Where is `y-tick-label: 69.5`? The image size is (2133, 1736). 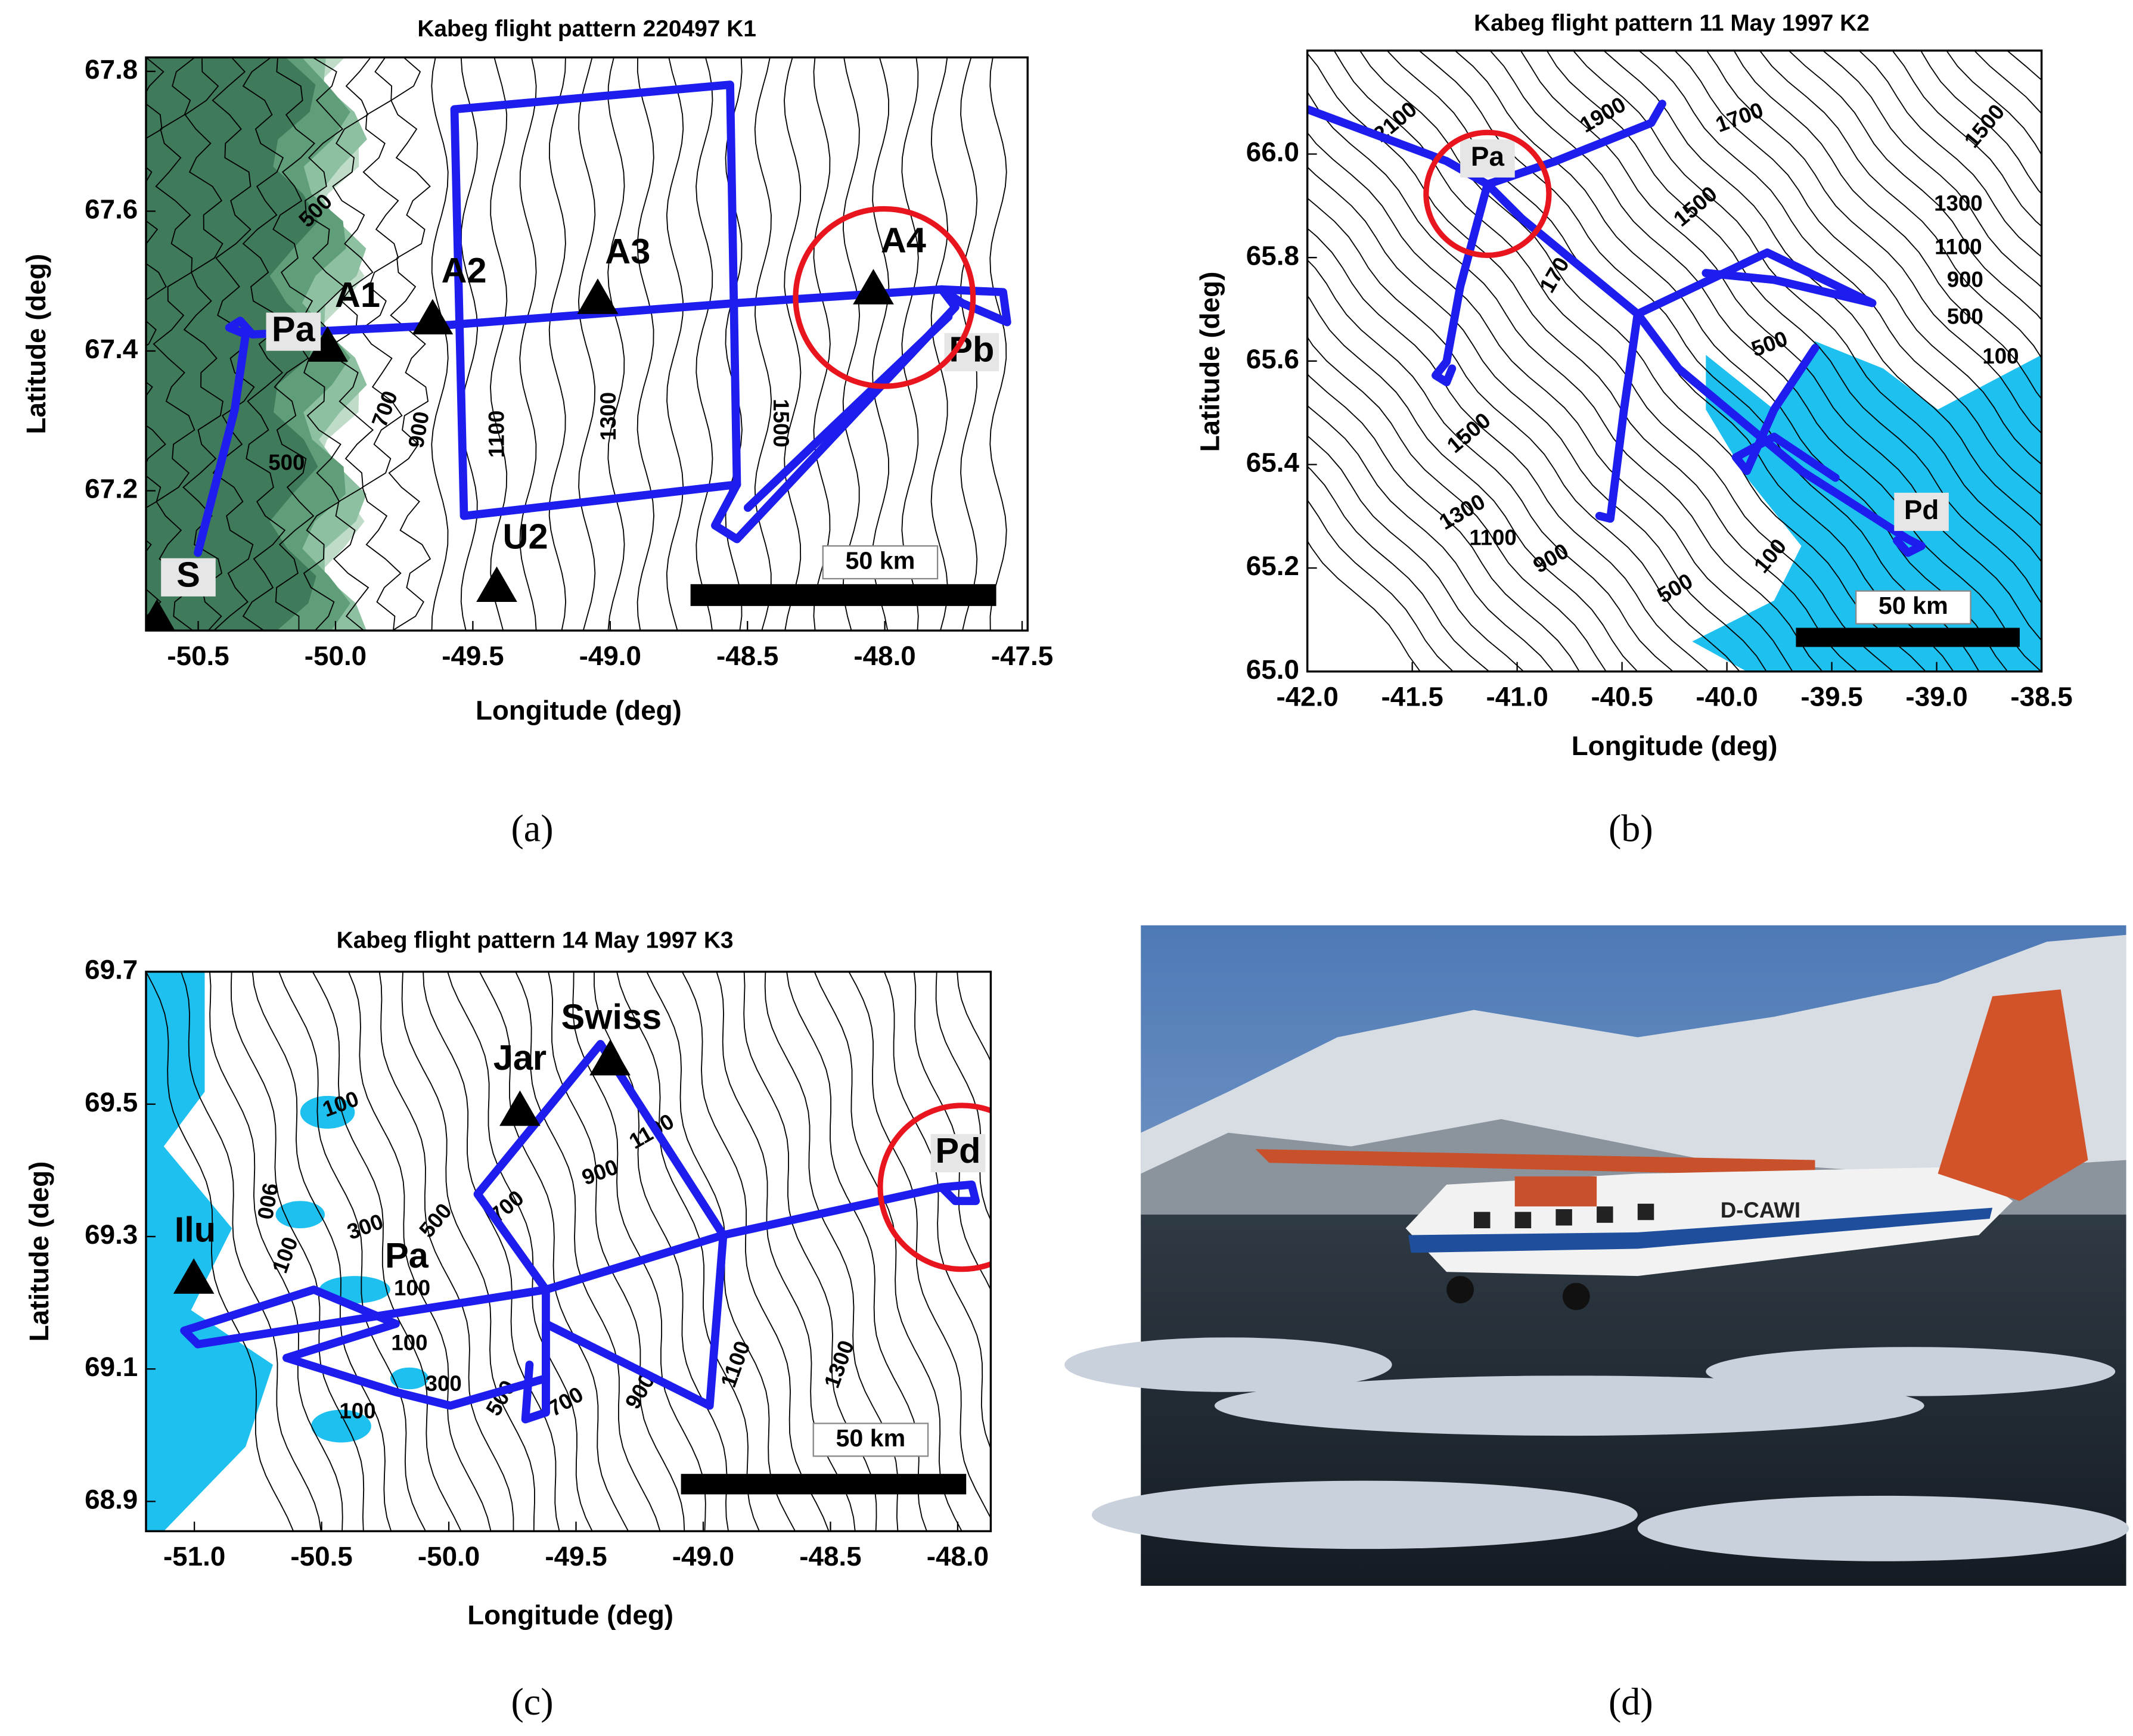 y-tick-label: 69.5 is located at coordinates (111, 1102).